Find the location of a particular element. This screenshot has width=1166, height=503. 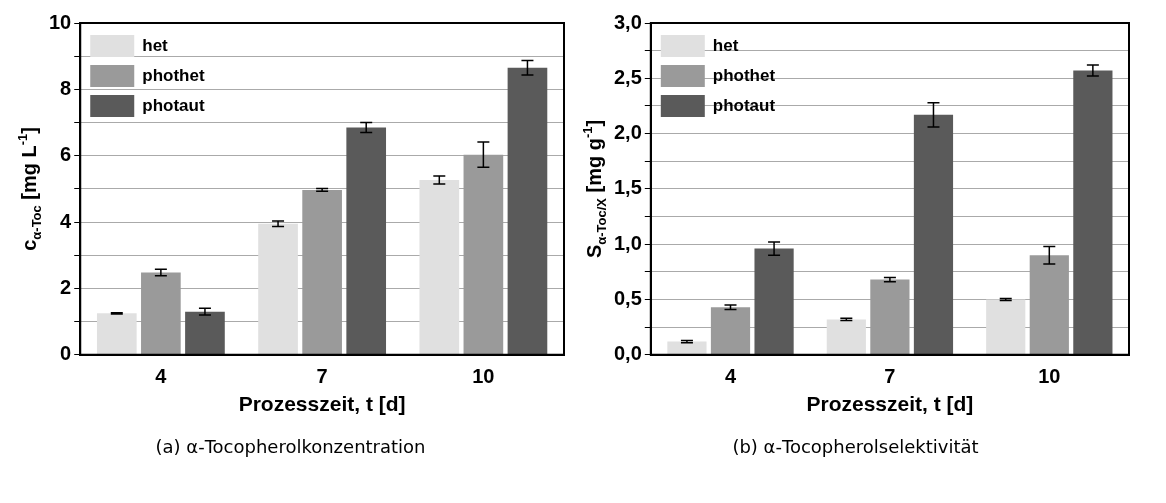

text: (a) α-Tocopherolkonzentration is located at coordinates (290, 446).